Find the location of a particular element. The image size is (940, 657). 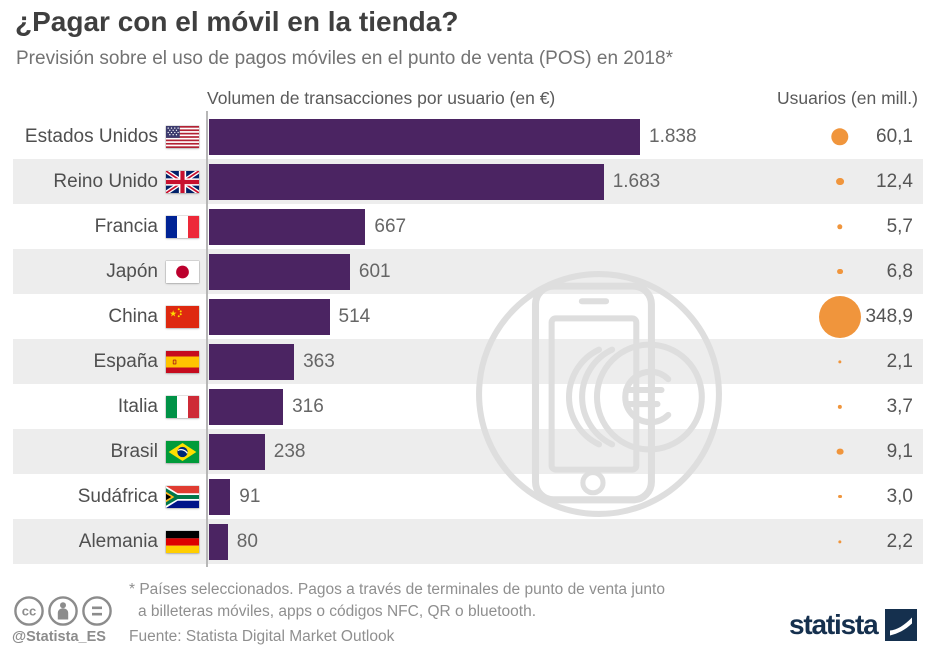

chart-row: Brasil 238 9,1 is located at coordinates (468, 451).